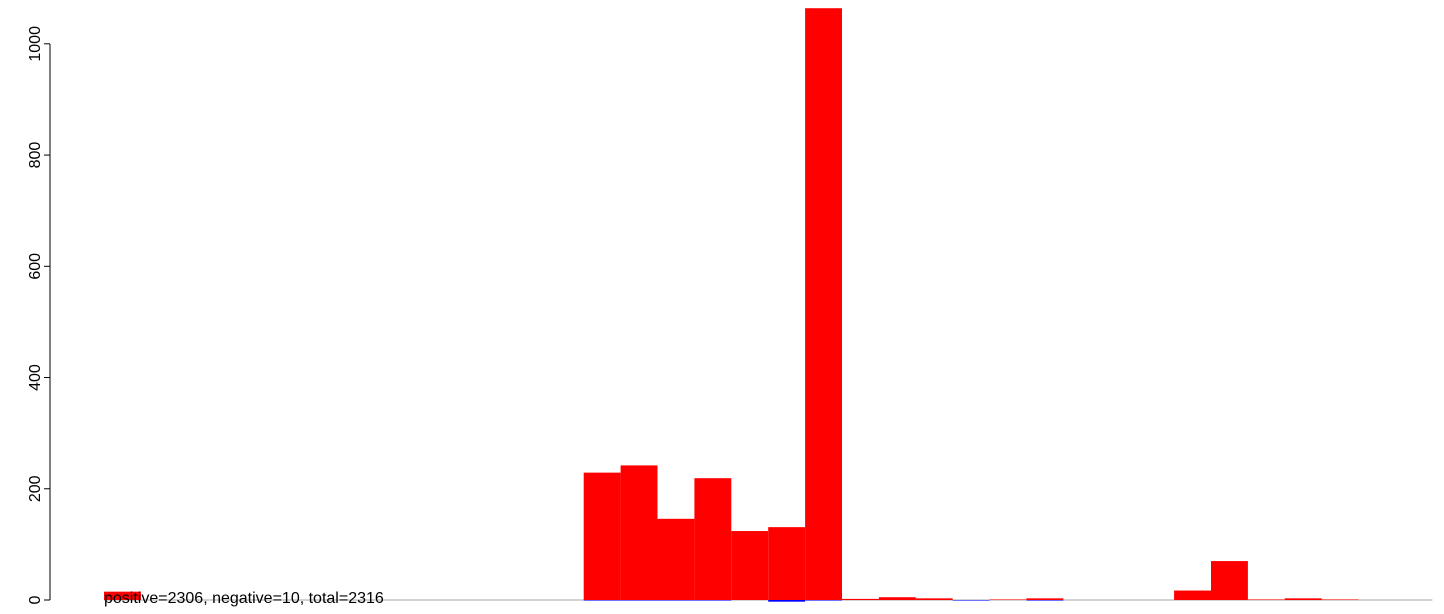 This screenshot has height=614, width=1444. What do you see at coordinates (35, 266) in the screenshot?
I see `y-tick-label: 600` at bounding box center [35, 266].